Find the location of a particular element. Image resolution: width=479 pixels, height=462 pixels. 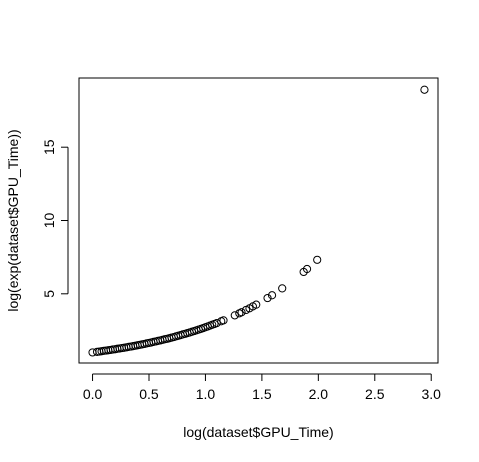

y-tick-label: 5 is located at coordinates (49, 294).